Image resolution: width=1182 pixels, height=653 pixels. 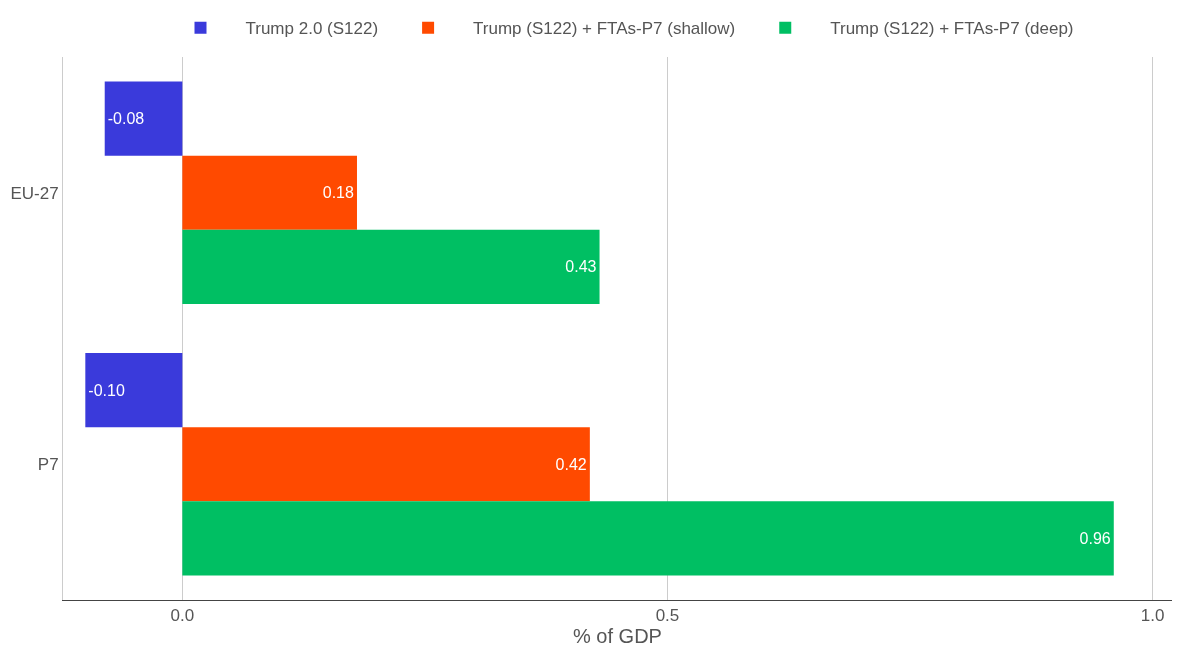 I want to click on x-tick-label: 0.0, so click(x=182, y=616).